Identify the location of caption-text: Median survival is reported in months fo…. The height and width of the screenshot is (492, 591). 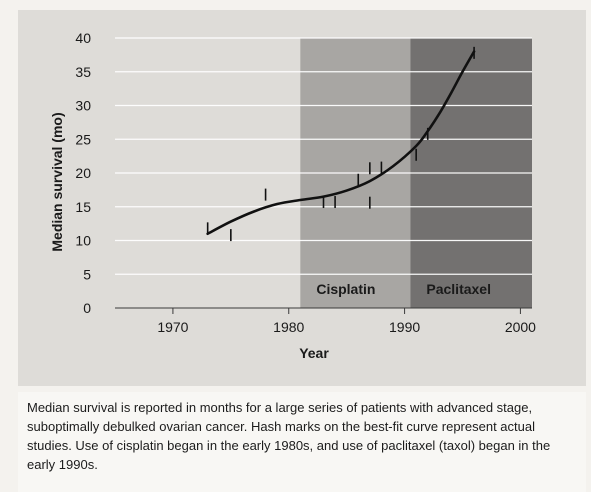
(289, 436).